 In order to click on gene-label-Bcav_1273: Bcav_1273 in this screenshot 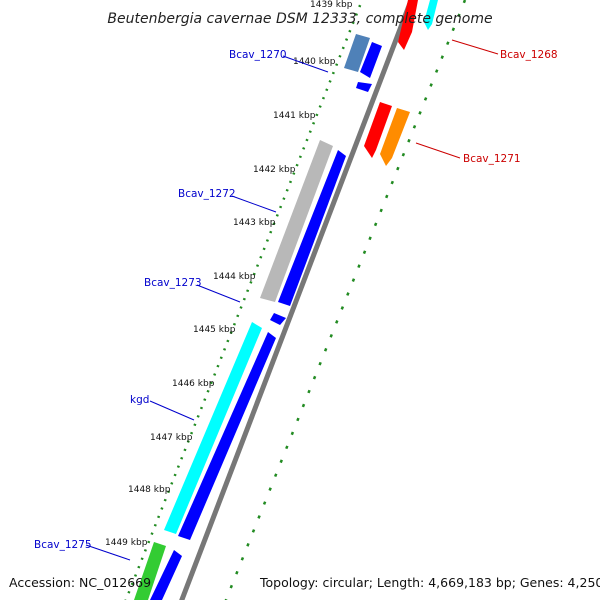, I will do `click(173, 283)`.